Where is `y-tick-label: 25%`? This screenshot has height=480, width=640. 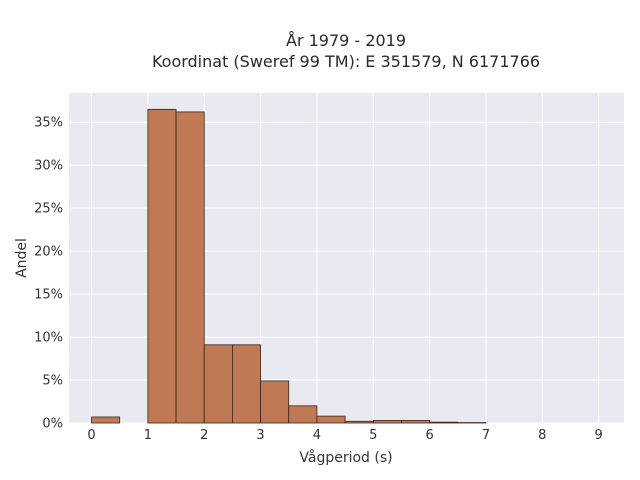
y-tick-label: 25% is located at coordinates (48, 209).